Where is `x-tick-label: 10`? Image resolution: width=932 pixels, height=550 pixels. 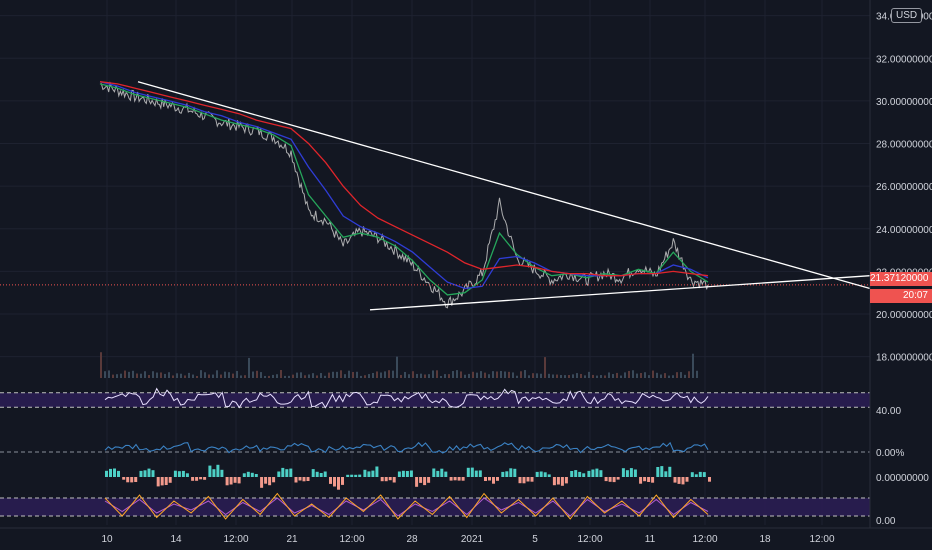
x-tick-label: 10 is located at coordinates (107, 539).